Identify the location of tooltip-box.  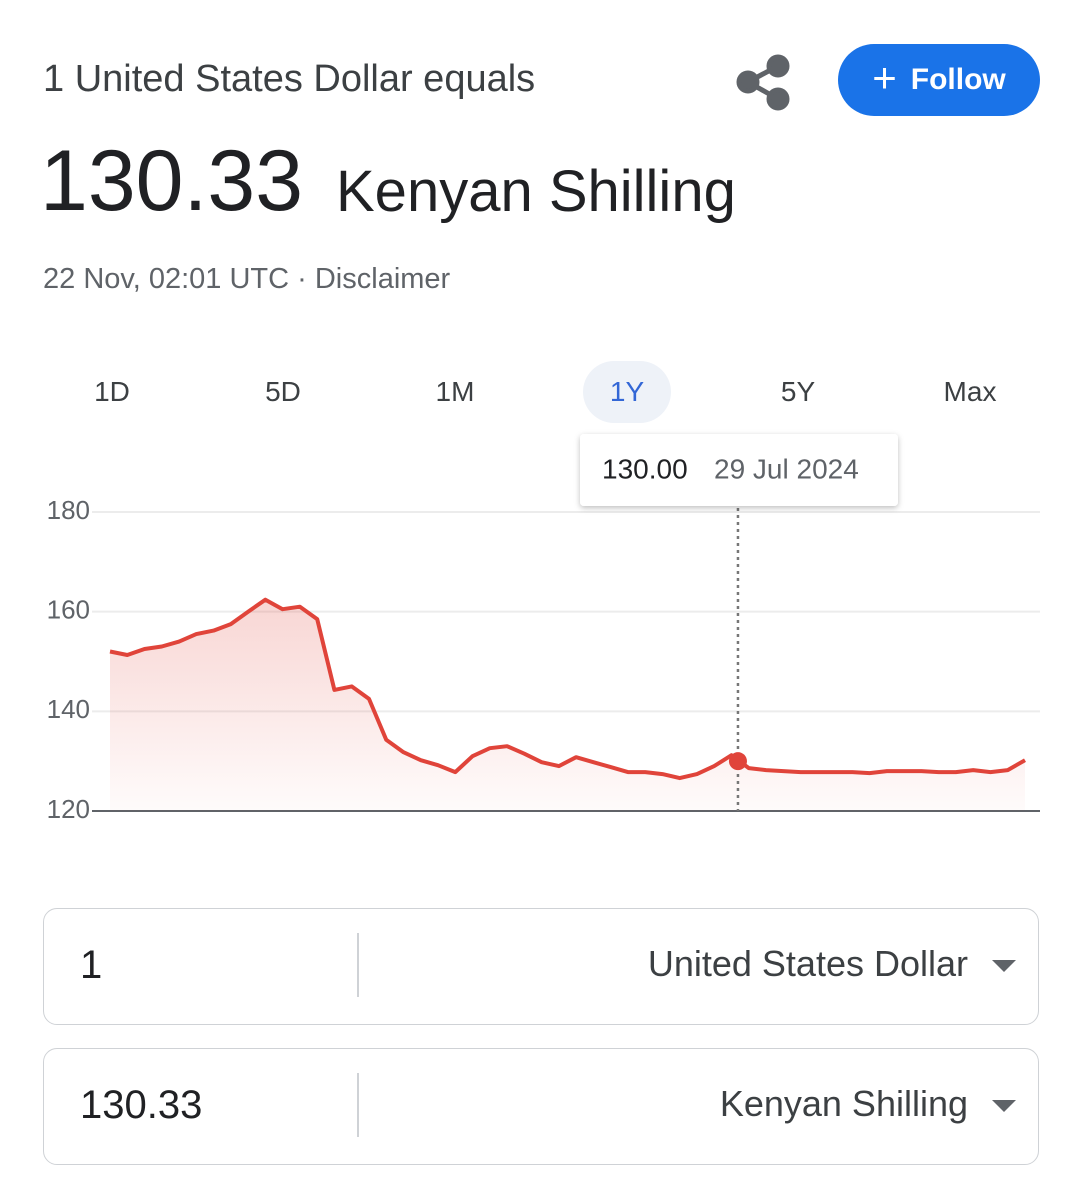
(739, 470).